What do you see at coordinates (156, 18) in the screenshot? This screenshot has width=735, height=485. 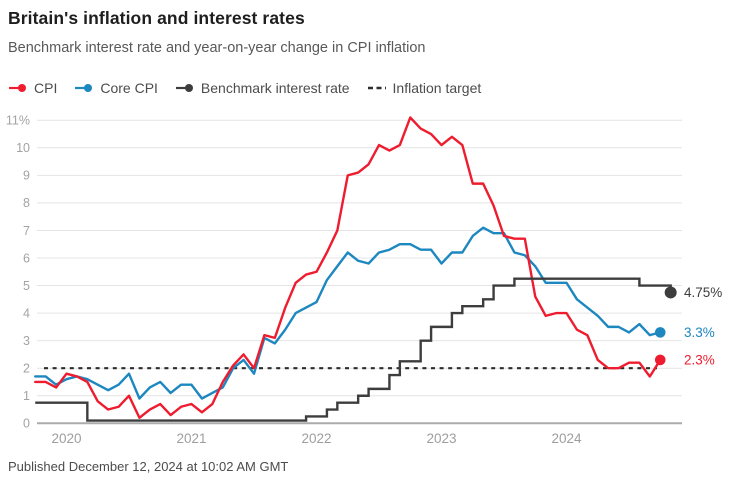 I see `page-title: Britain's inflation and interest rates` at bounding box center [156, 18].